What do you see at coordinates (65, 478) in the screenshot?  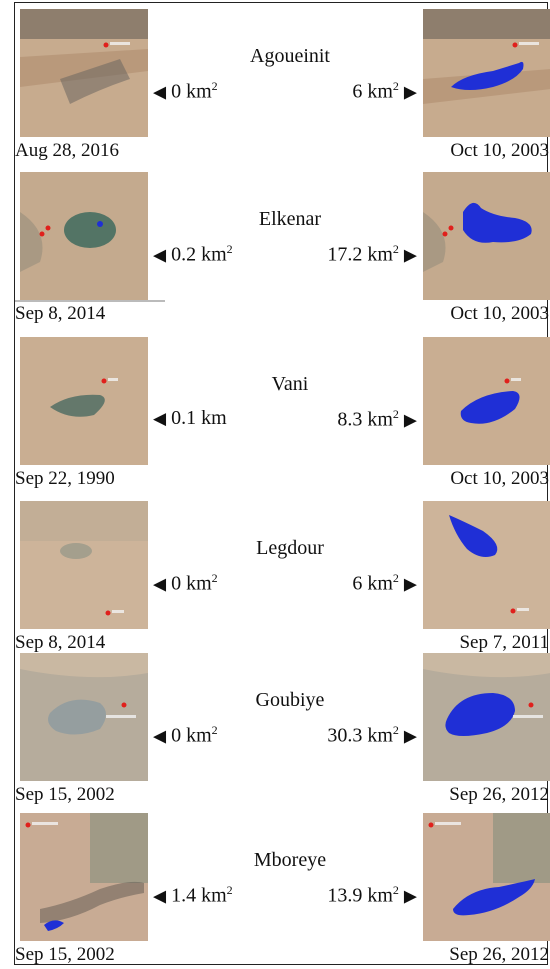 I see `date-before: Sep 22, 1990` at bounding box center [65, 478].